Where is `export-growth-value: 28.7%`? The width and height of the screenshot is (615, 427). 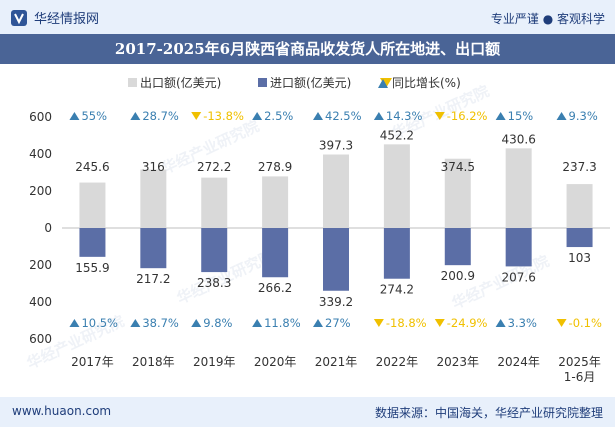
export-growth-value: 28.7% is located at coordinates (160, 116).